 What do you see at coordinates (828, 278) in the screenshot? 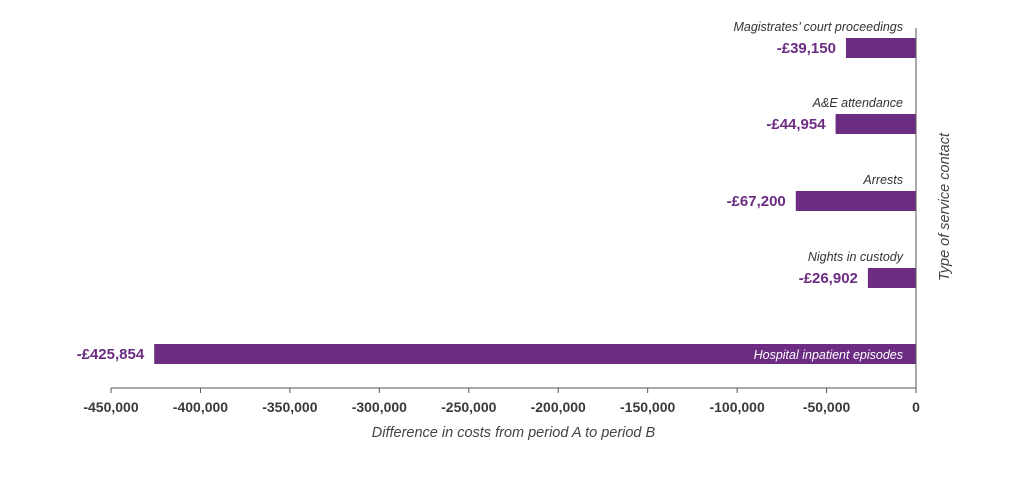
I see `value-label-3: -£26,902` at bounding box center [828, 278].